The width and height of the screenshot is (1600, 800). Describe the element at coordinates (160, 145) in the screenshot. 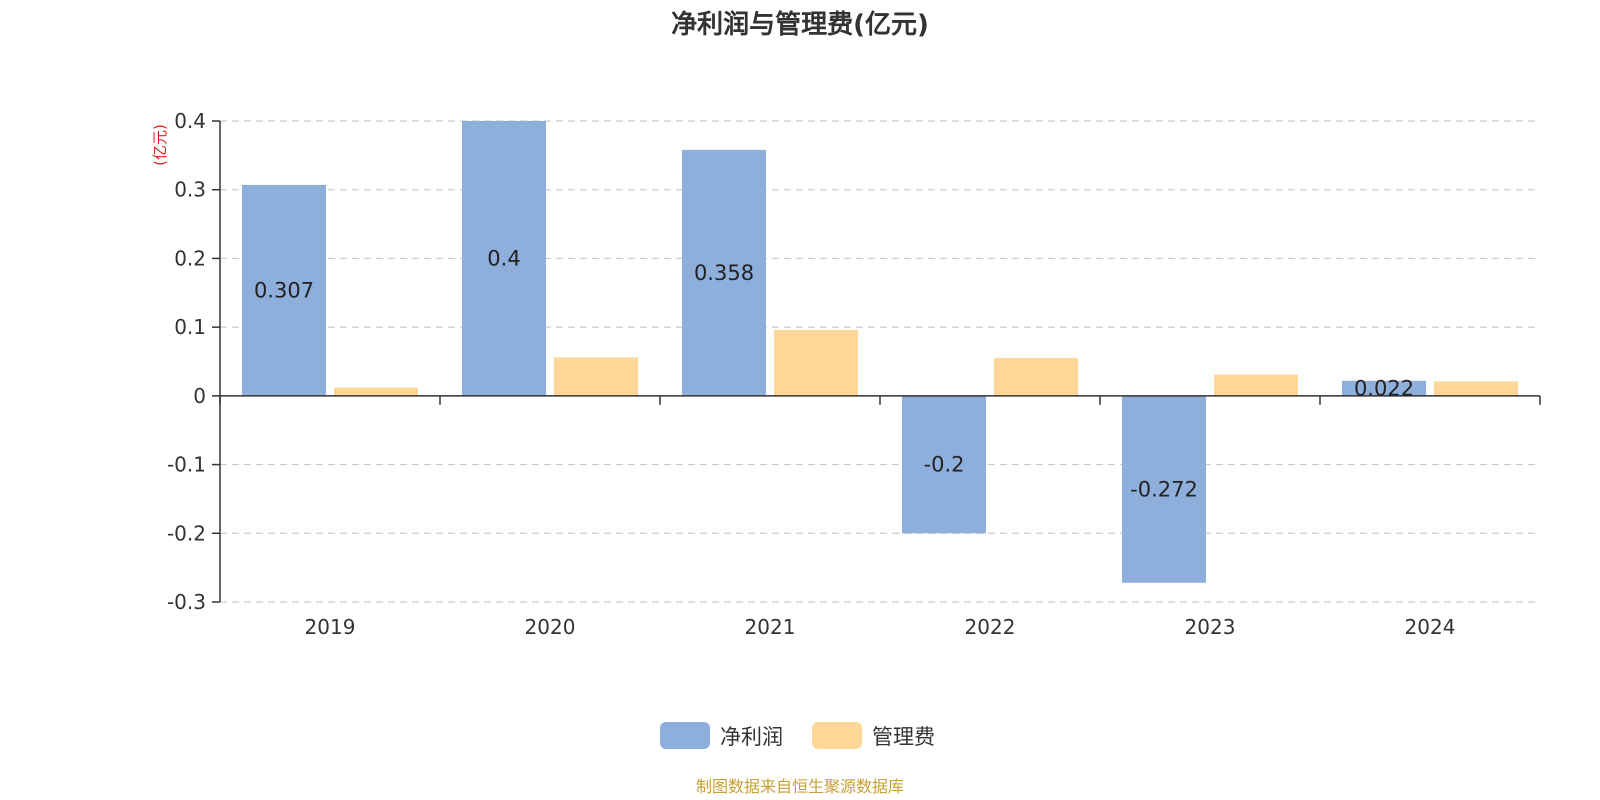

I see `y-axis-unit: (亿元)` at that location.